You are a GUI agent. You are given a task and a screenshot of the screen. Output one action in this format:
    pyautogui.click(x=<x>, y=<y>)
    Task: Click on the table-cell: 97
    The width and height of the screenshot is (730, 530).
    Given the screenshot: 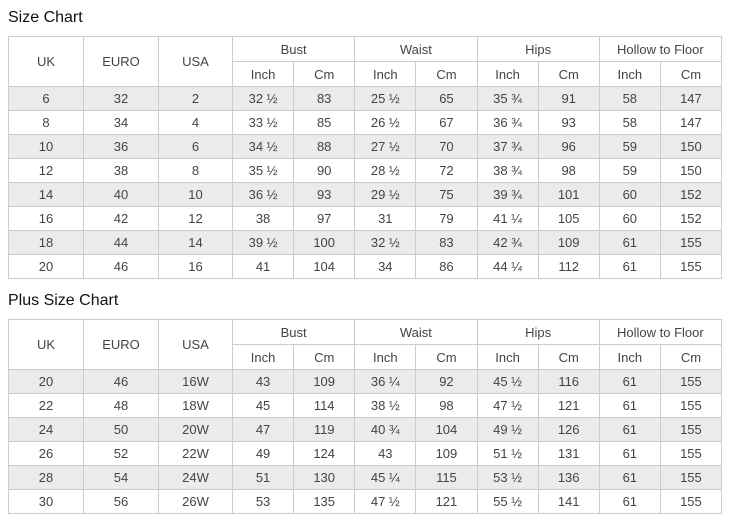 What is the action you would take?
    pyautogui.click(x=324, y=218)
    